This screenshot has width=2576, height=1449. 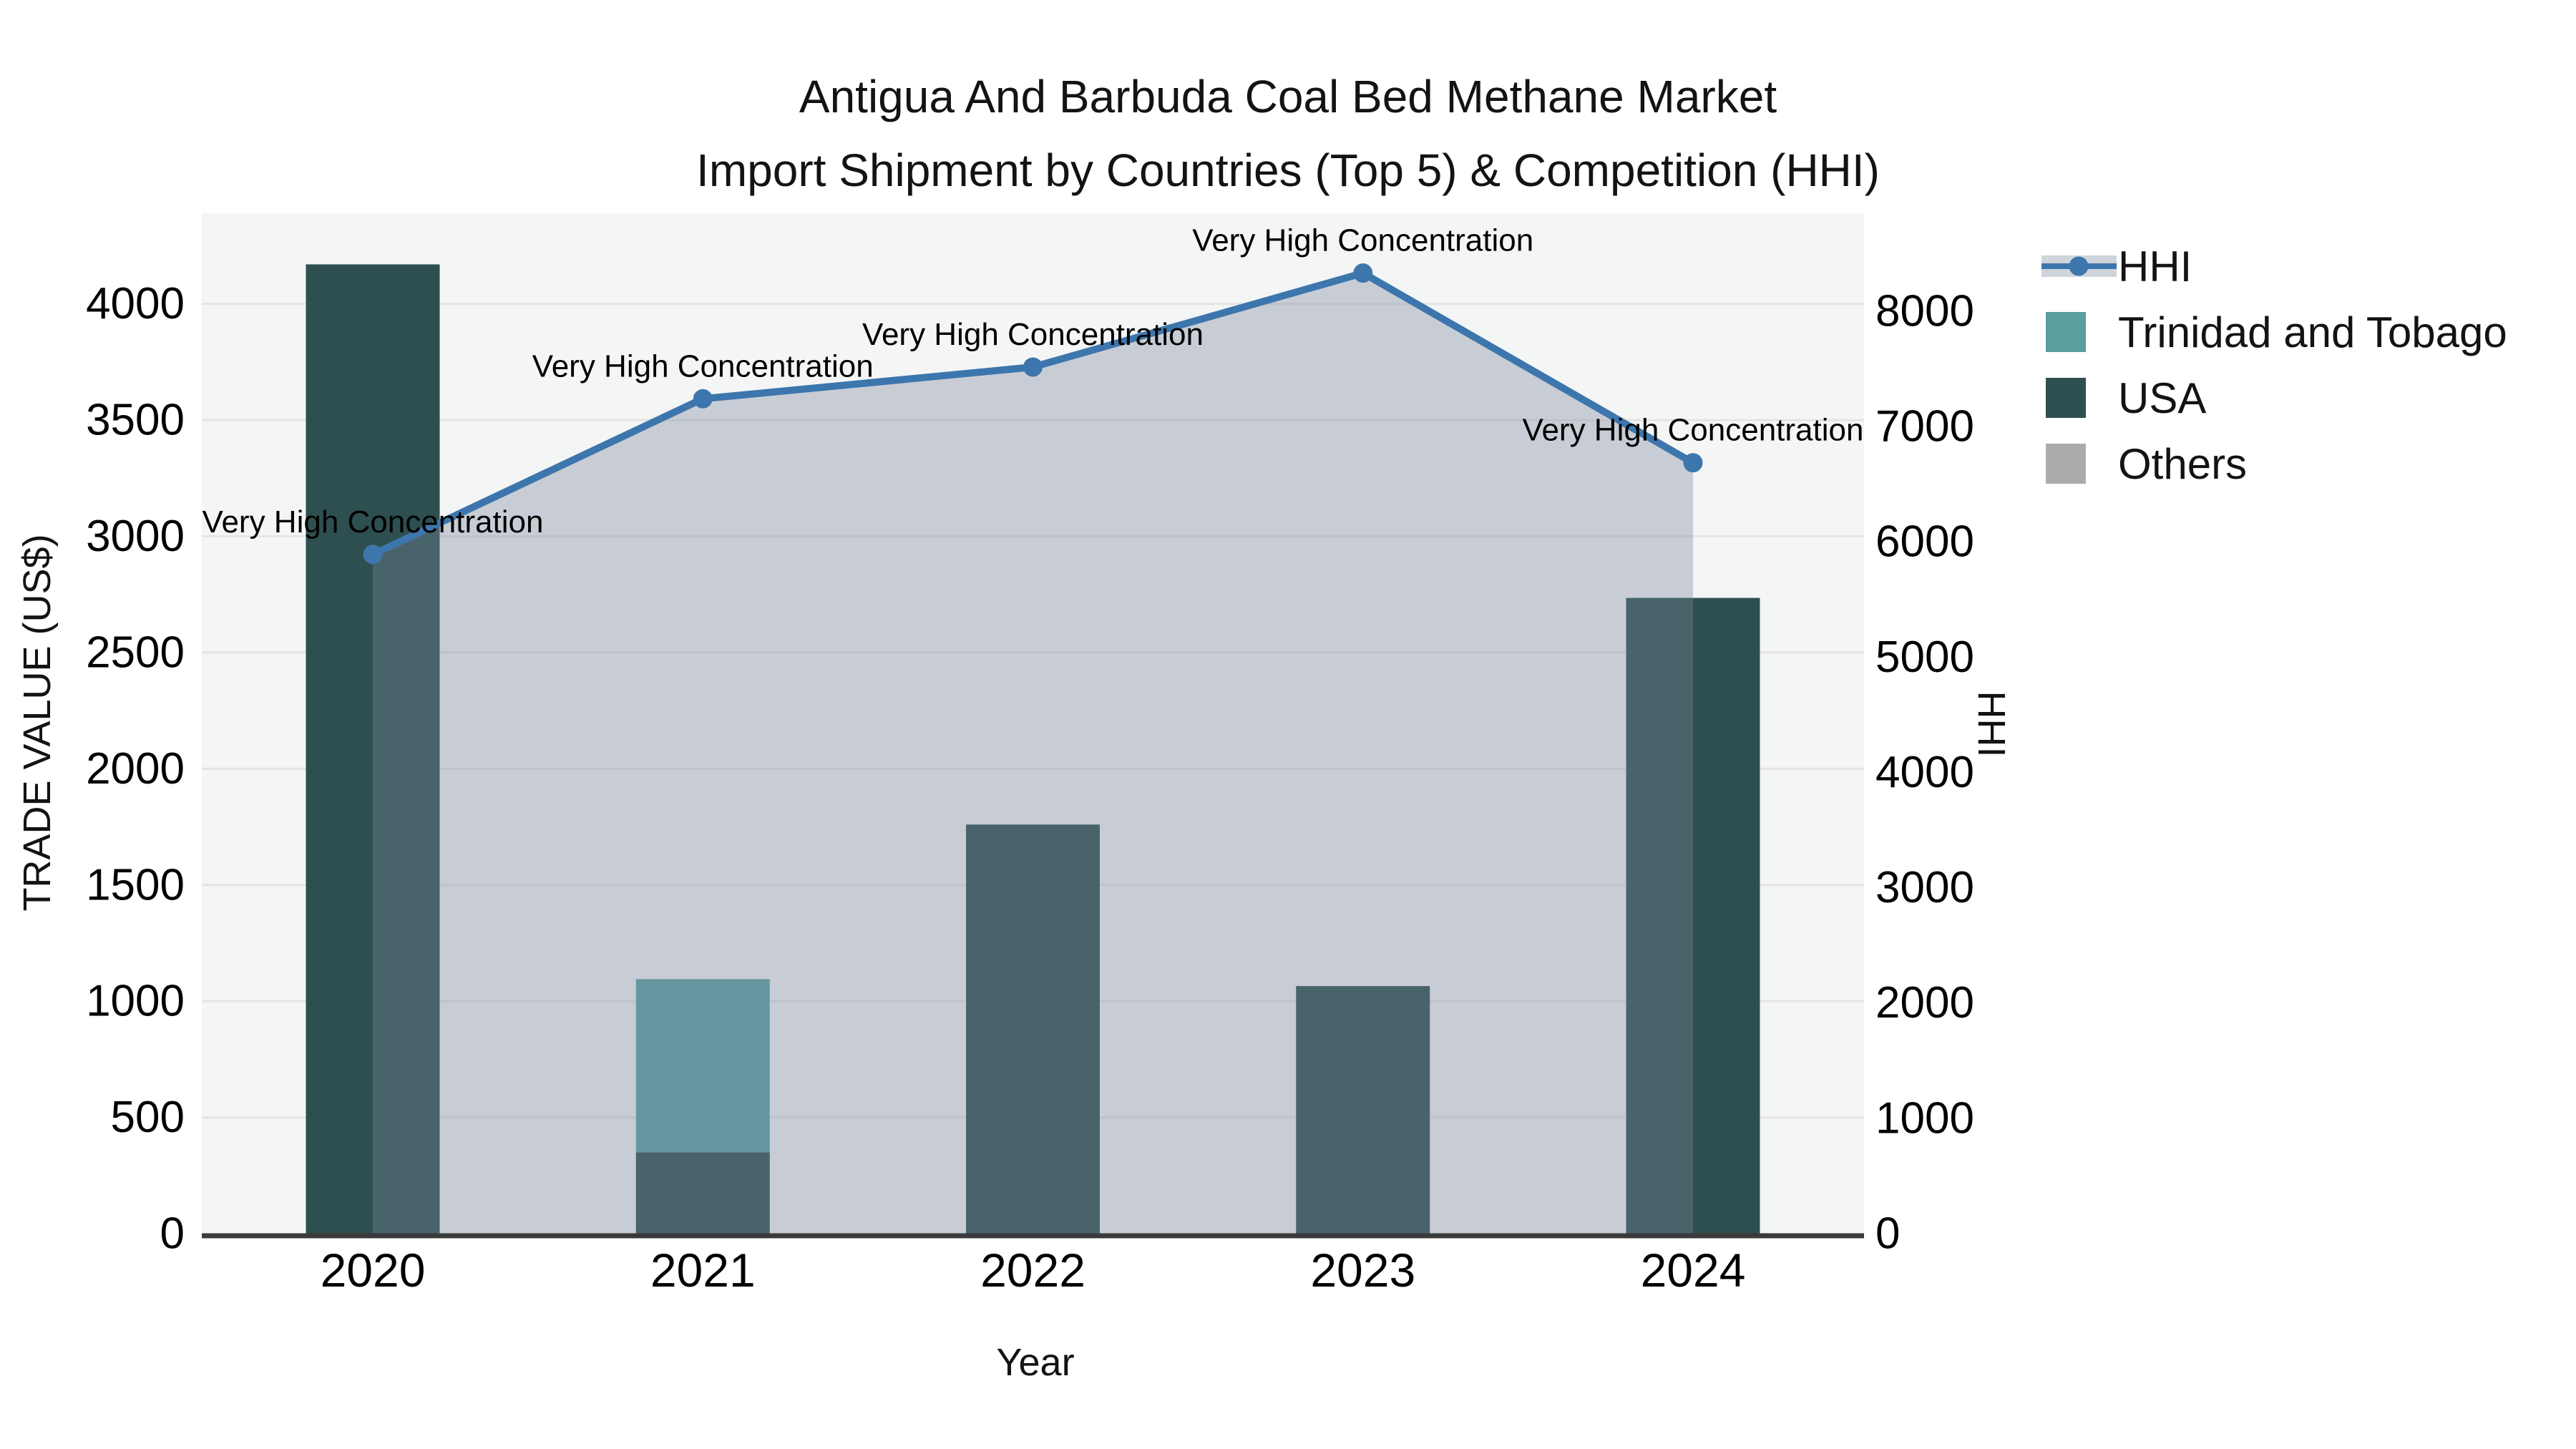 I want to click on right-tick-2000: 2000, so click(x=1924, y=1003).